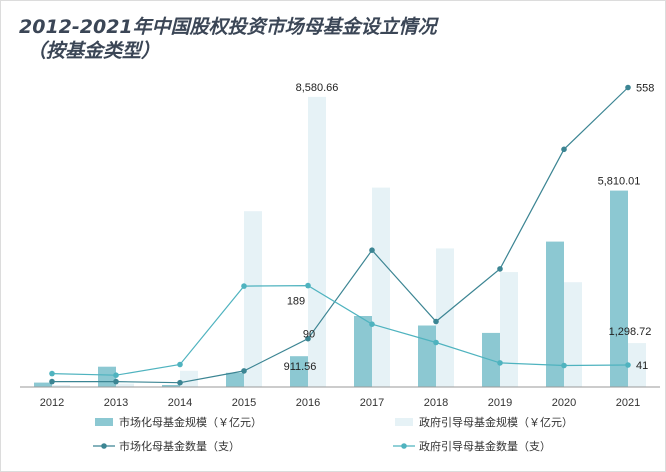 Image resolution: width=666 pixels, height=472 pixels. I want to click on chart-title: 2012-2021年中国股权投资市场母基金设立情况 （按基金类型）, so click(228, 39).